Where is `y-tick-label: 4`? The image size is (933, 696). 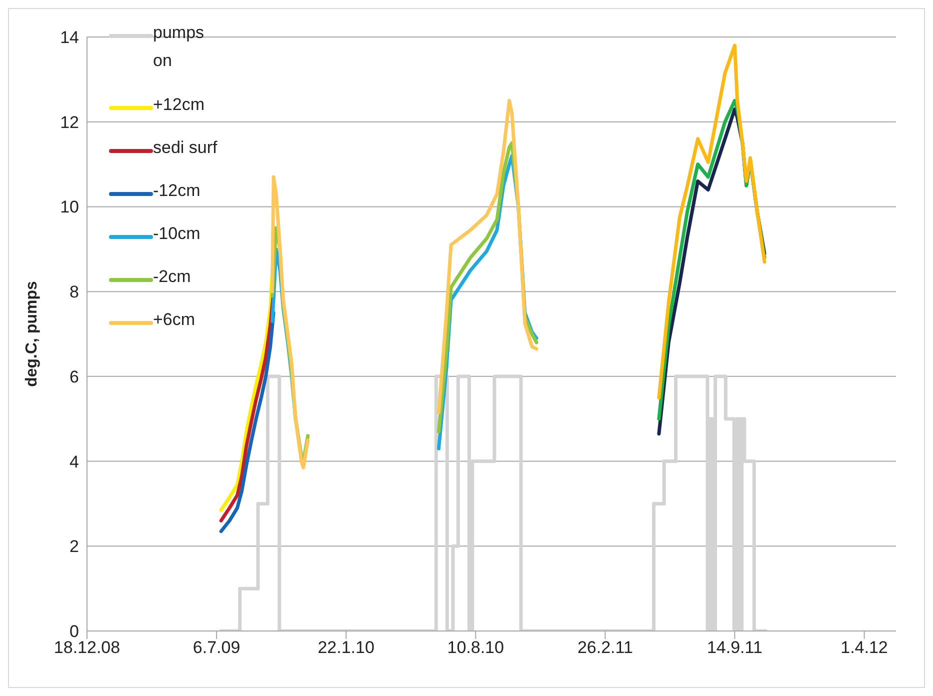
y-tick-label: 4 is located at coordinates (74, 462).